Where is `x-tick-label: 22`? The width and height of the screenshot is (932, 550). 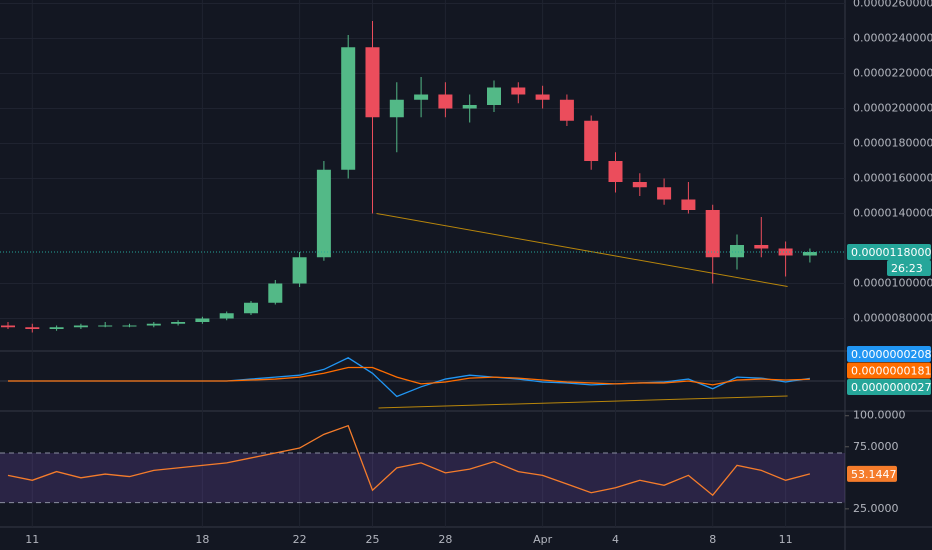 x-tick-label: 22 is located at coordinates (300, 539).